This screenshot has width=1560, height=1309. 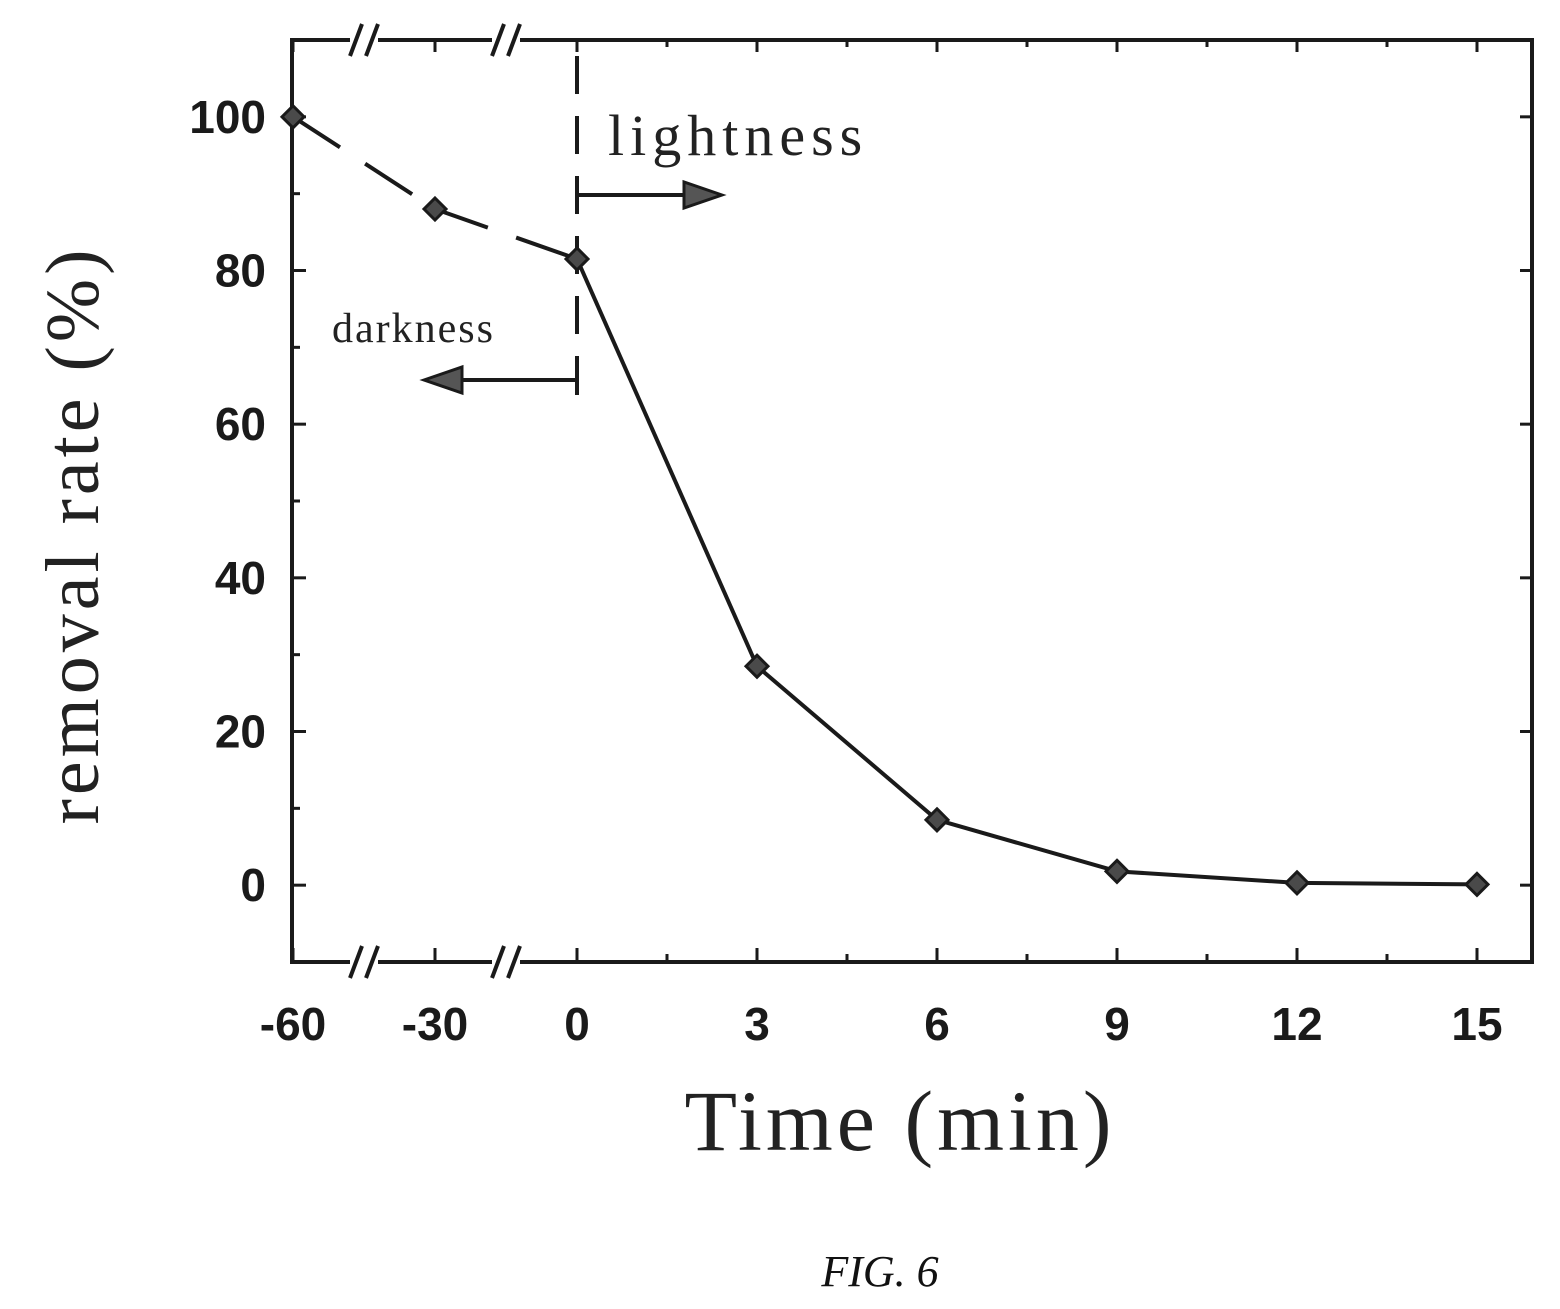 What do you see at coordinates (435, 1024) in the screenshot?
I see `x-tick-label: -30` at bounding box center [435, 1024].